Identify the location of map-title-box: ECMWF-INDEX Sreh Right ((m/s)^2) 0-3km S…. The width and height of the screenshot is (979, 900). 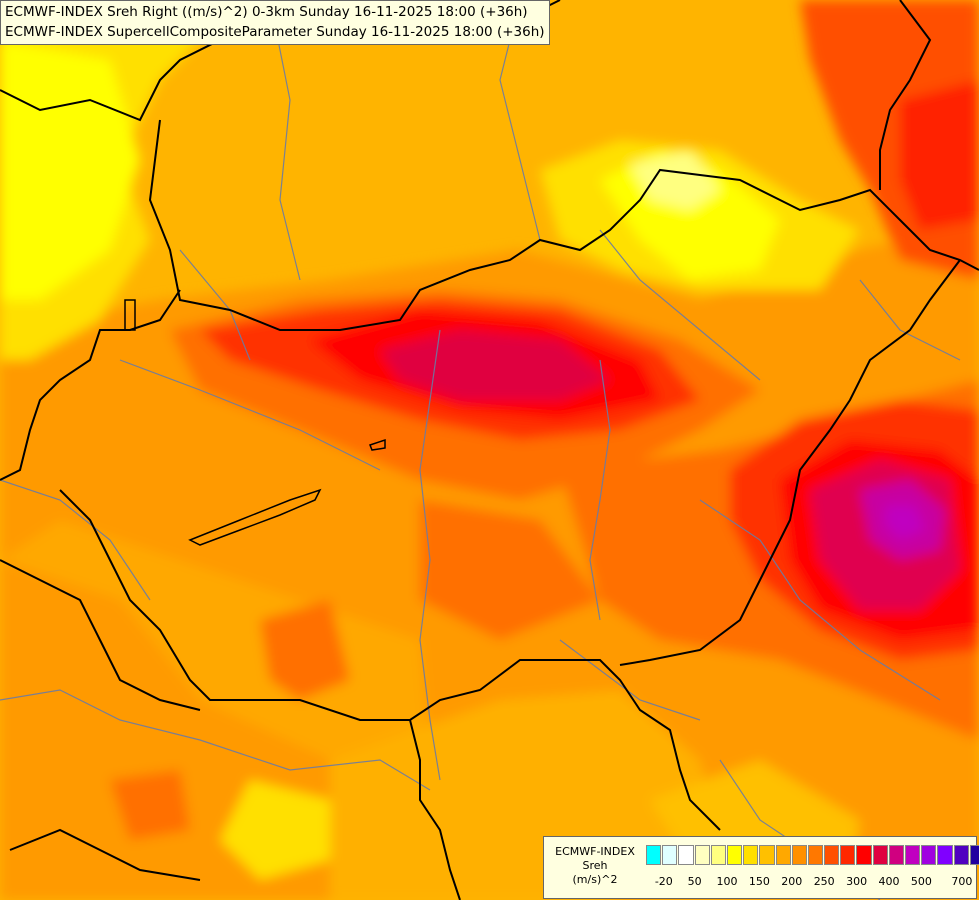
(275, 22).